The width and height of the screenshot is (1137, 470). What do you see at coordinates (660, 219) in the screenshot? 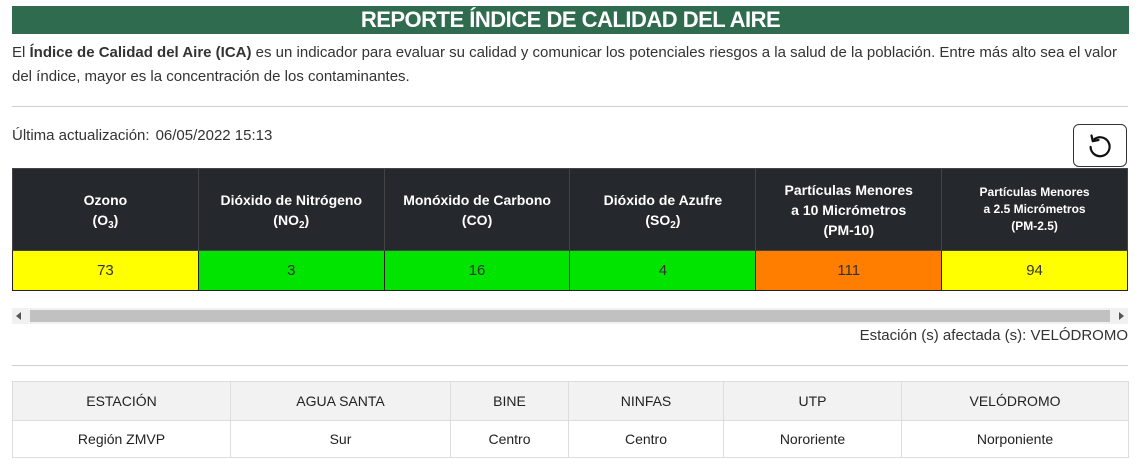
I see `code-text: SO` at bounding box center [660, 219].